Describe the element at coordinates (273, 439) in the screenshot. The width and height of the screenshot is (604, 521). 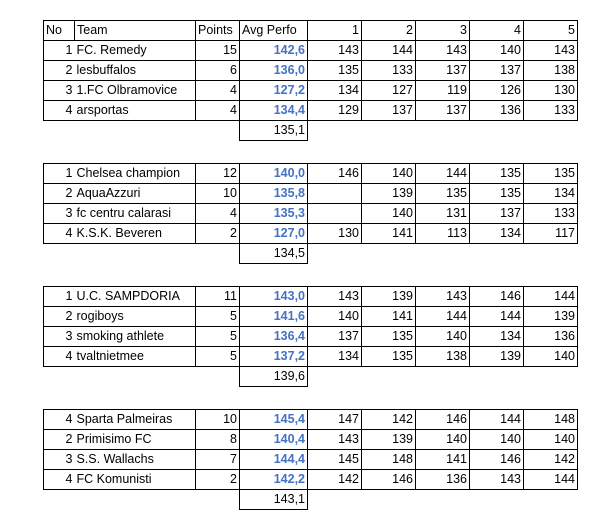
I see `avg-perfo-cell: 140,4` at that location.